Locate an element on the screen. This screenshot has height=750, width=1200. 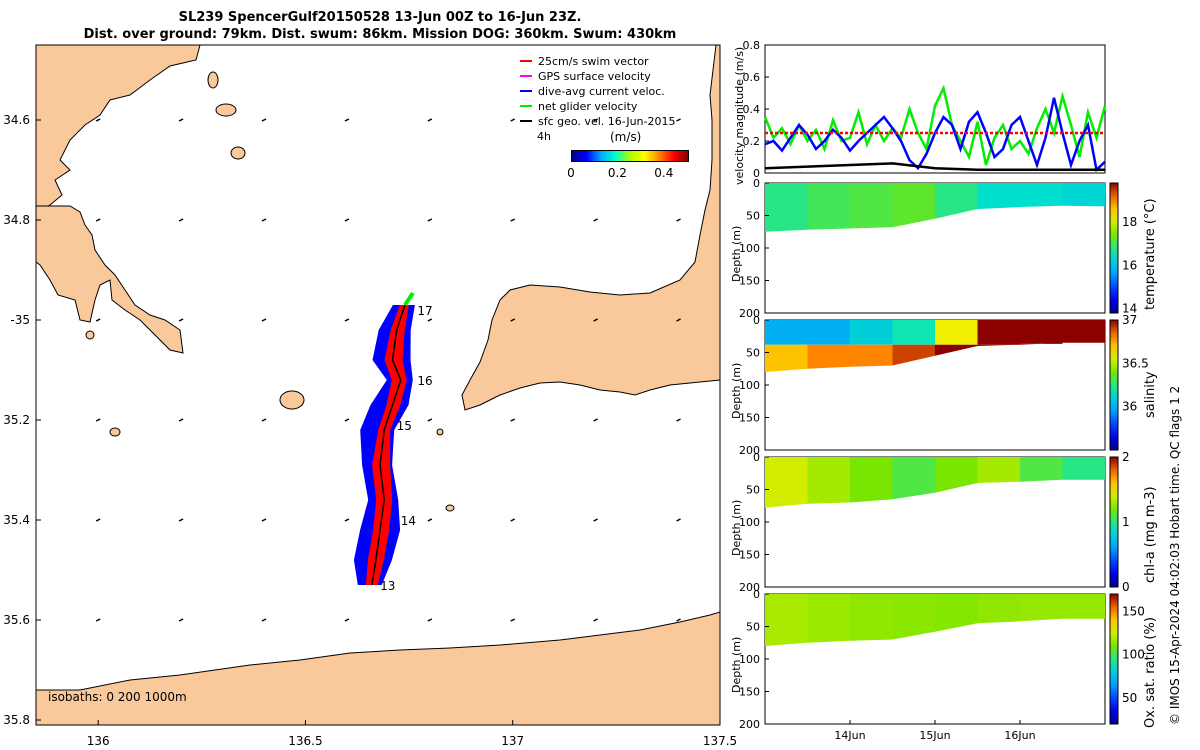
map-ytick-label: 34.8 is located at coordinates (16, 220).